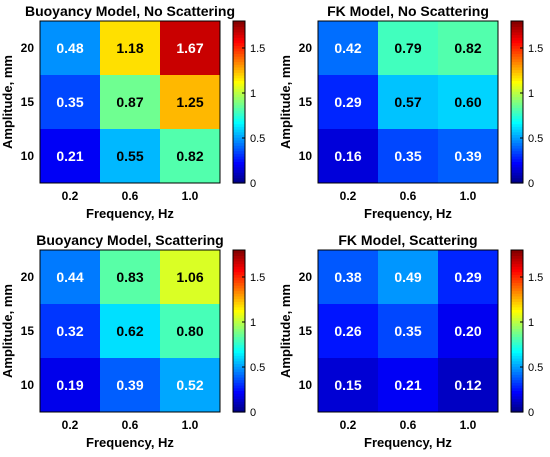 The image size is (550, 457). What do you see at coordinates (407, 277) in the screenshot?
I see `cell-value-label: 0.49` at bounding box center [407, 277].